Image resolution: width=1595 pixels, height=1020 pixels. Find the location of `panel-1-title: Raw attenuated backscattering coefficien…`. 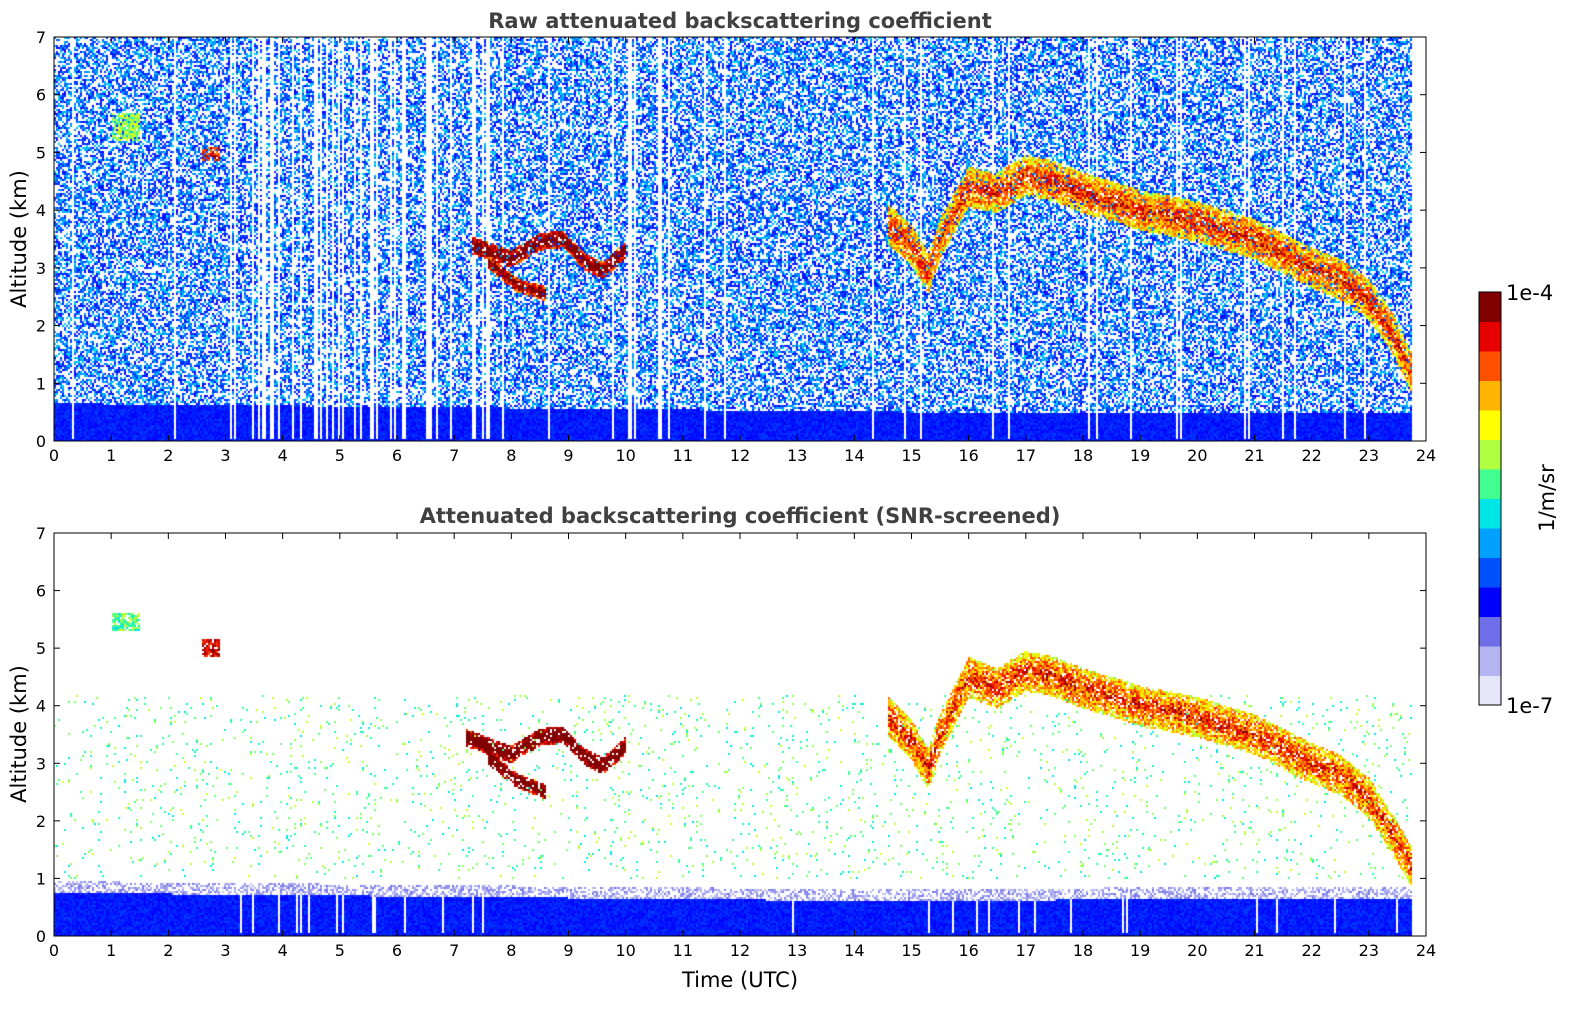

panel-1-title: Raw attenuated backscattering coefficien… is located at coordinates (740, 21).